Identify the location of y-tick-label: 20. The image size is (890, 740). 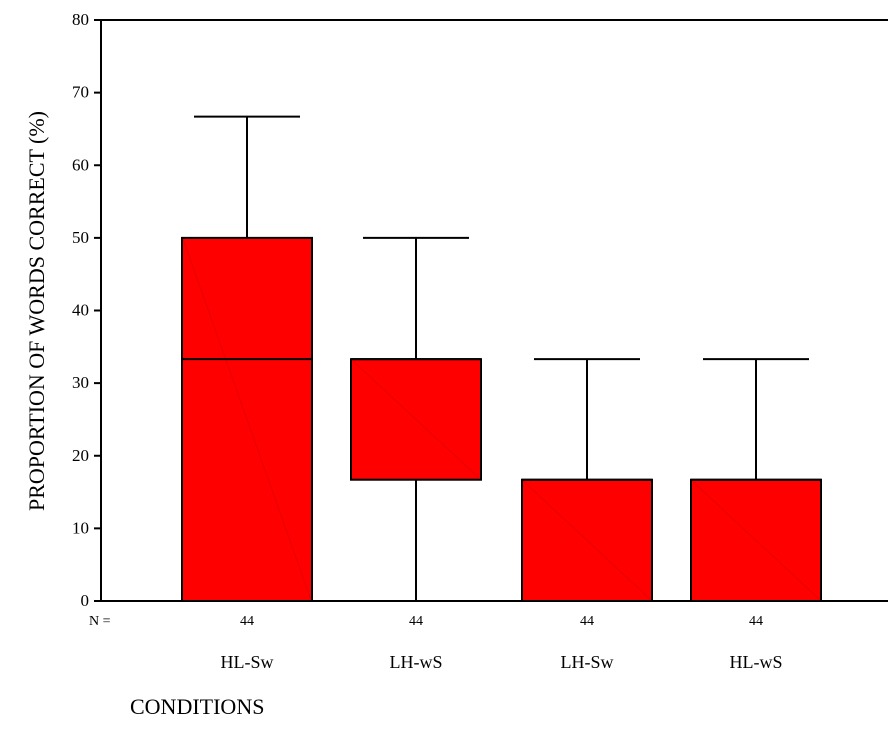
(80, 455).